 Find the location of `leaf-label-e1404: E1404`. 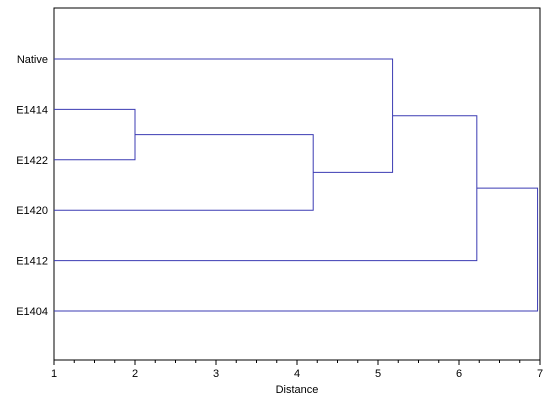

leaf-label-e1404: E1404 is located at coordinates (32, 312).